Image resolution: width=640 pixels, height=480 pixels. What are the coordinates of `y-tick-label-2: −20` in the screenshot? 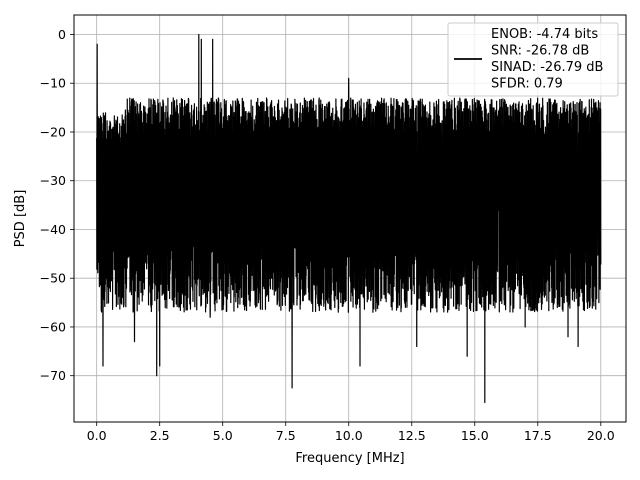 It's located at (53, 131).